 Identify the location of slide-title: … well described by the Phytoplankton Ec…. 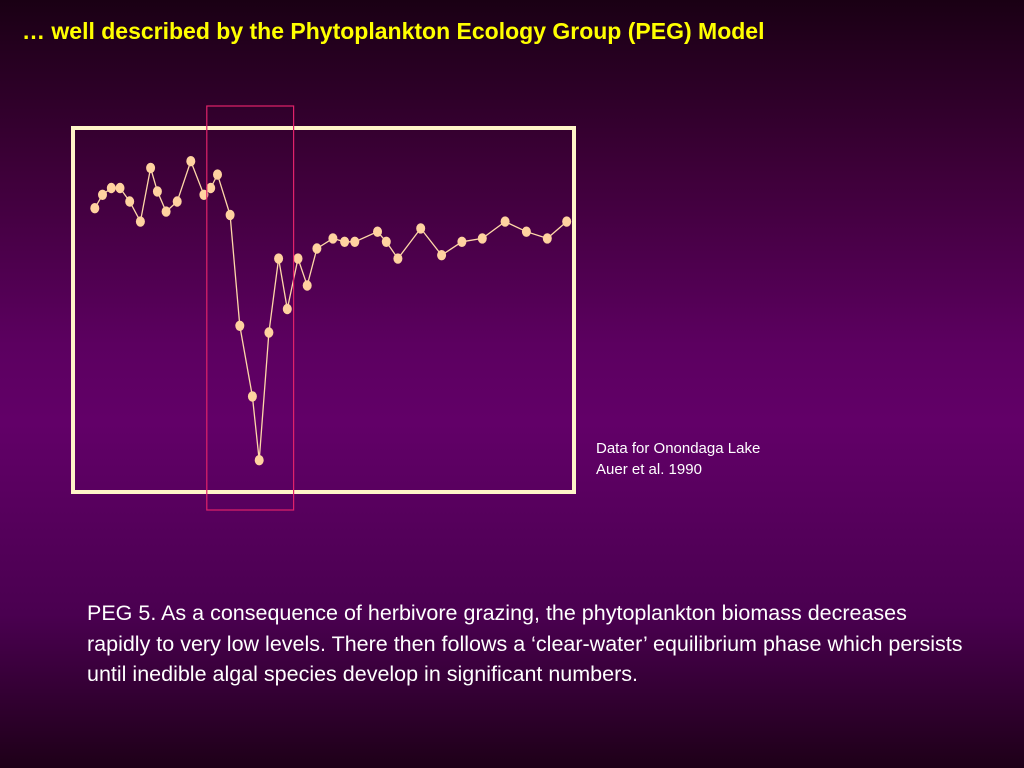
(393, 31).